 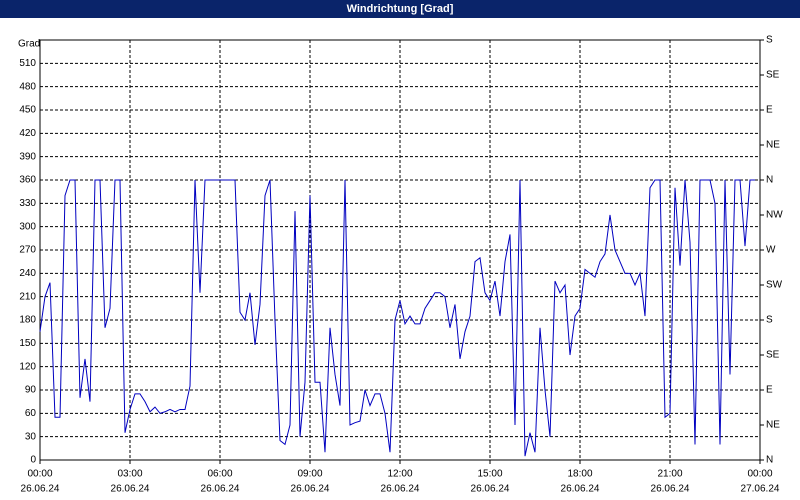 I want to click on y-tick-label: 240, so click(x=27, y=273).